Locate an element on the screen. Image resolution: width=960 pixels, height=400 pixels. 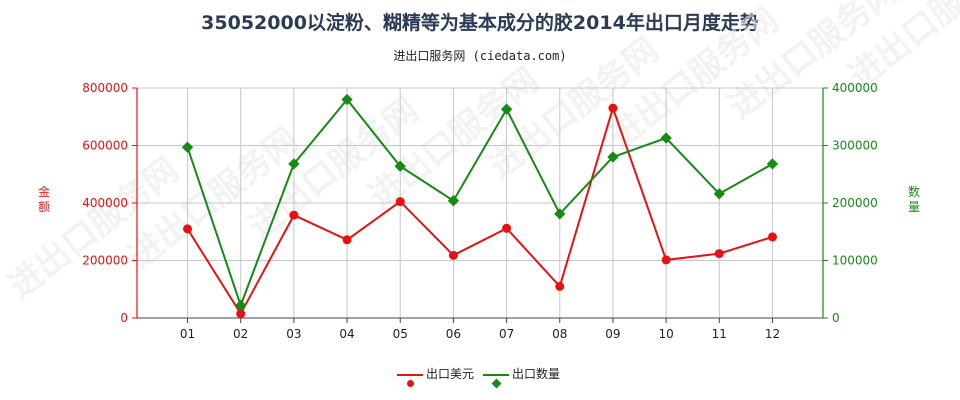
y-left-tick-label: 400000 is located at coordinates (105, 203).